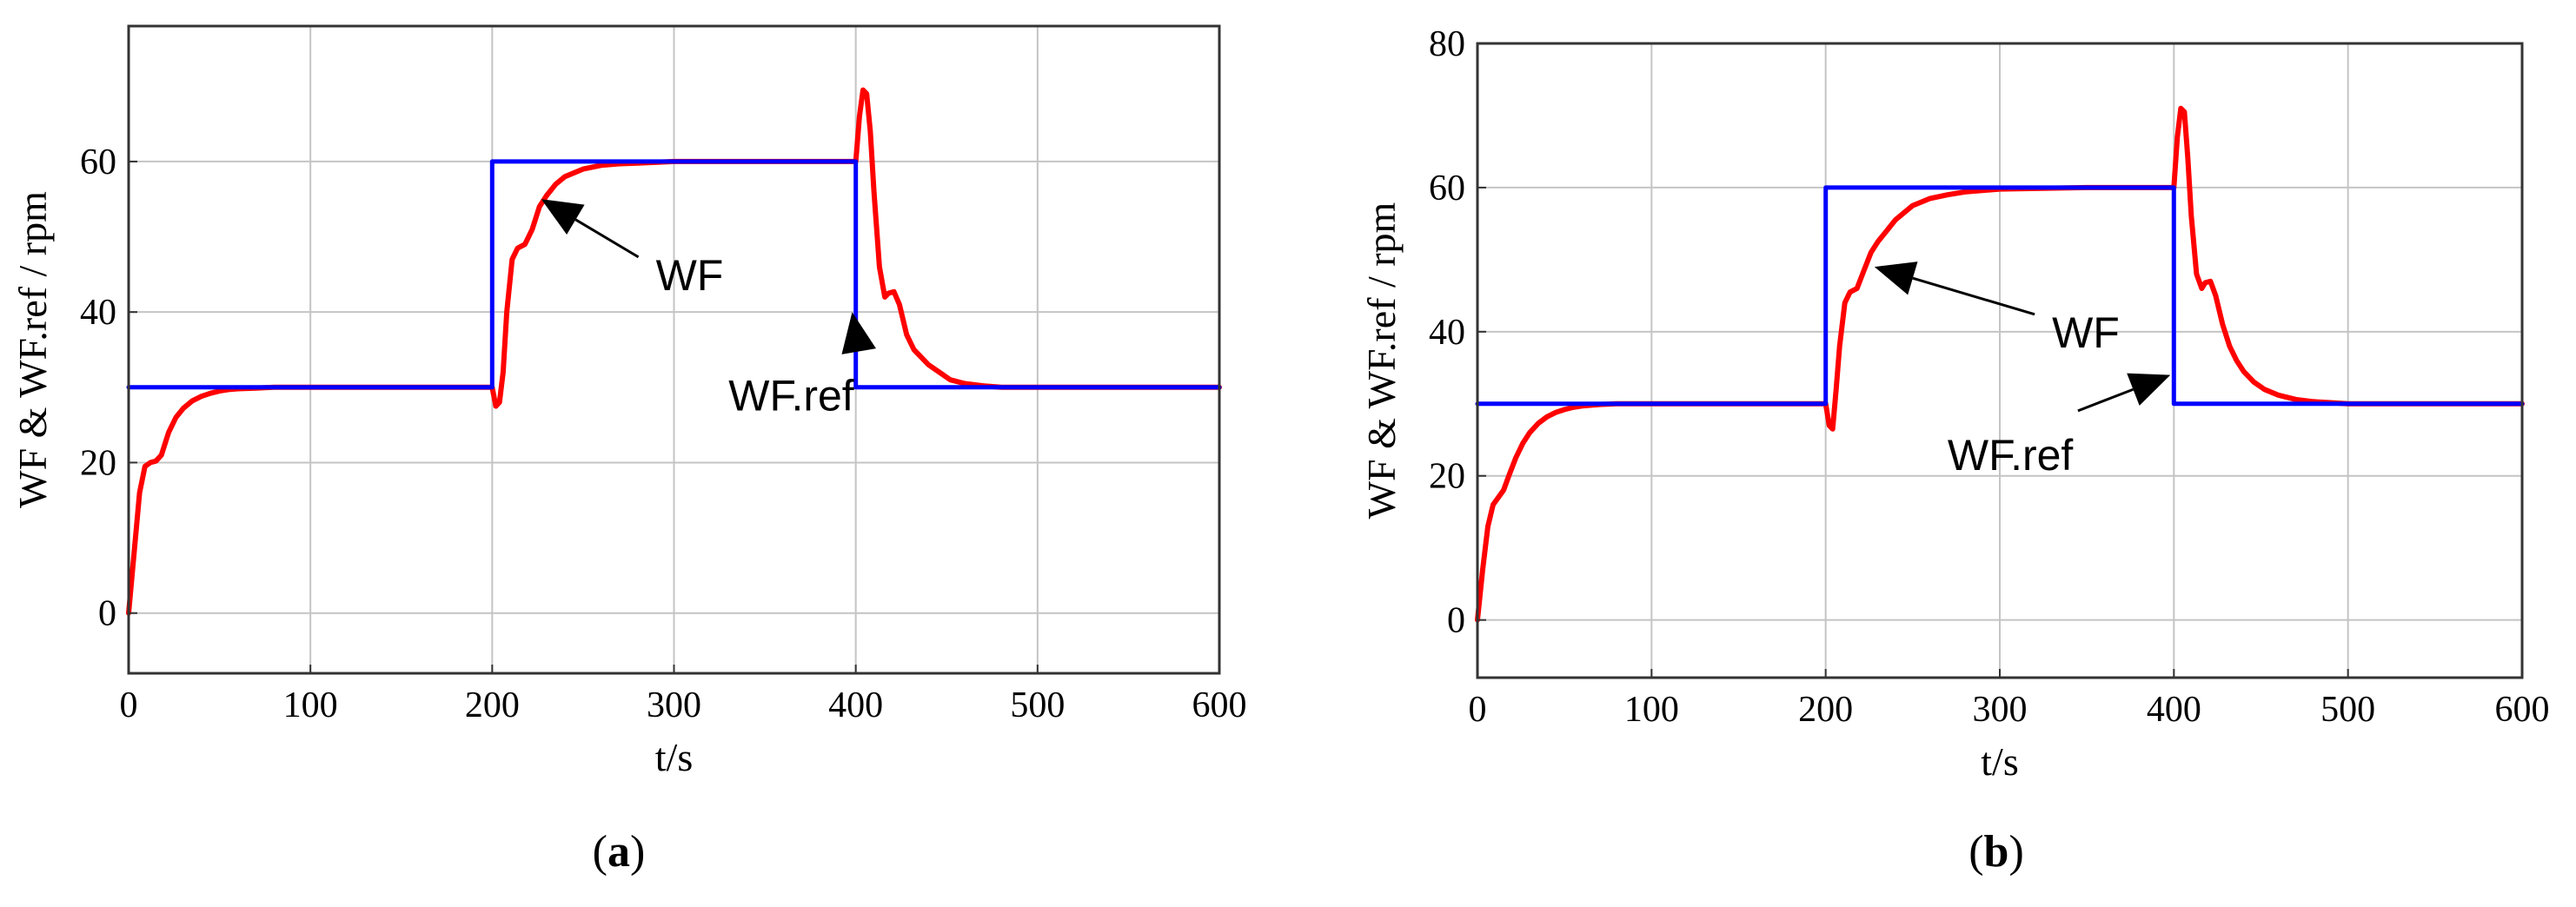 The width and height of the screenshot is (2576, 907). What do you see at coordinates (1447, 44) in the screenshot?
I see `y-tick-label: 80` at bounding box center [1447, 44].